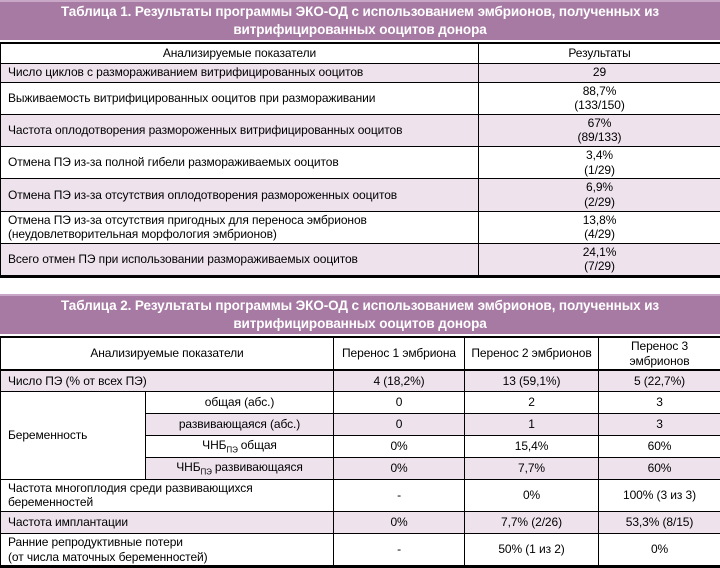 The height and width of the screenshot is (568, 720). What do you see at coordinates (532, 402) in the screenshot?
I see `row-value-cell: 2` at bounding box center [532, 402].